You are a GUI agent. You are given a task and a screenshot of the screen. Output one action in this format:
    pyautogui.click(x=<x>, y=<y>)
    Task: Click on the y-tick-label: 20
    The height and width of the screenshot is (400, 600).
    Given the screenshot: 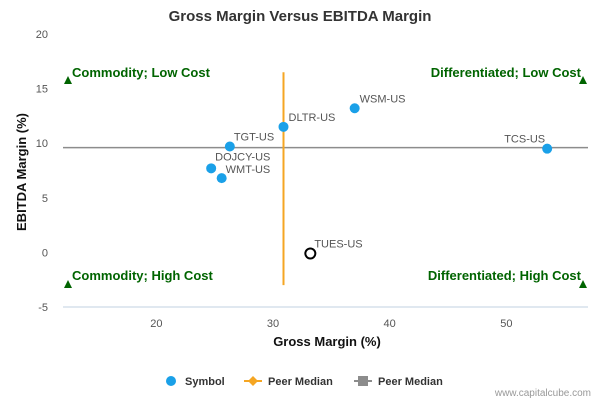 What is the action you would take?
    pyautogui.click(x=42, y=35)
    